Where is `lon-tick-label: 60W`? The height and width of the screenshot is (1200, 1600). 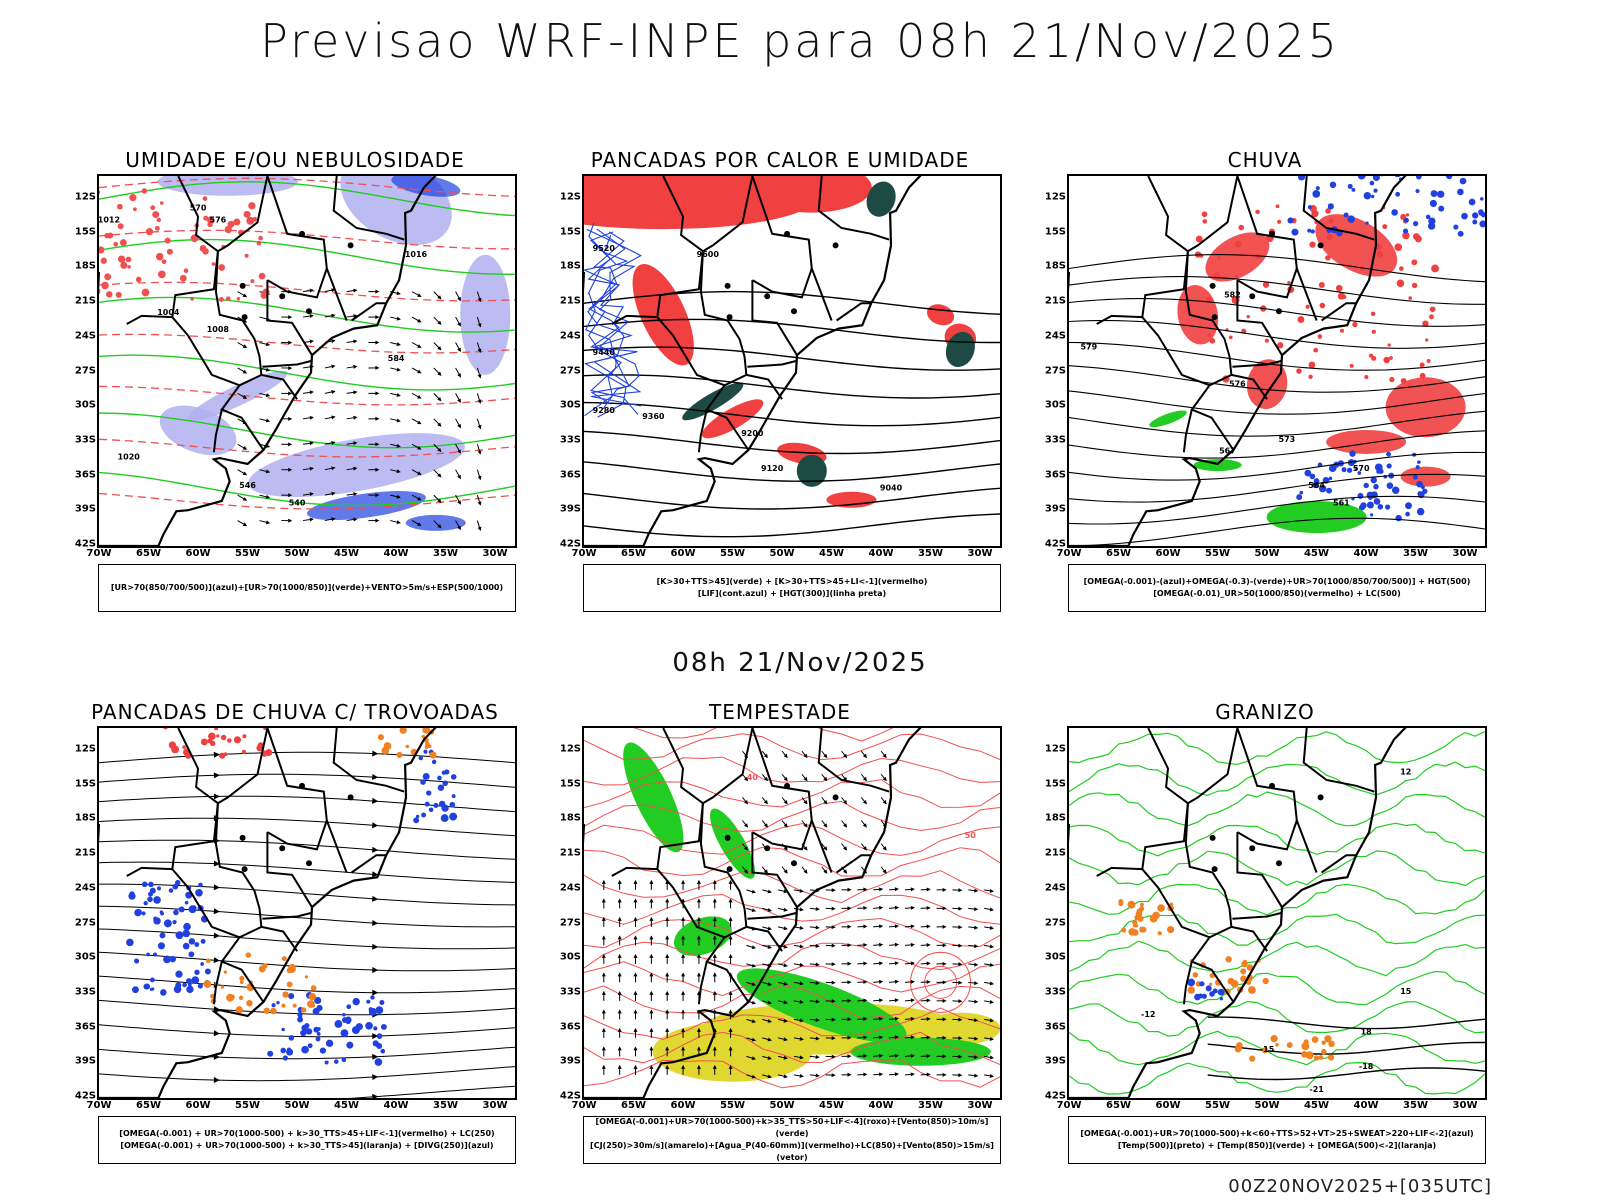
lon-tick-label: 60W is located at coordinates (1168, 553).